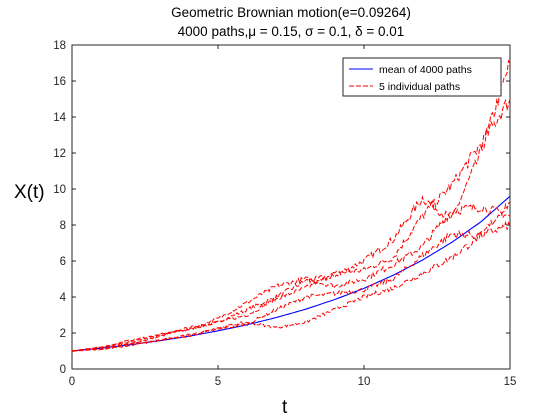  I want to click on y-tick-label: 0, so click(63, 370).